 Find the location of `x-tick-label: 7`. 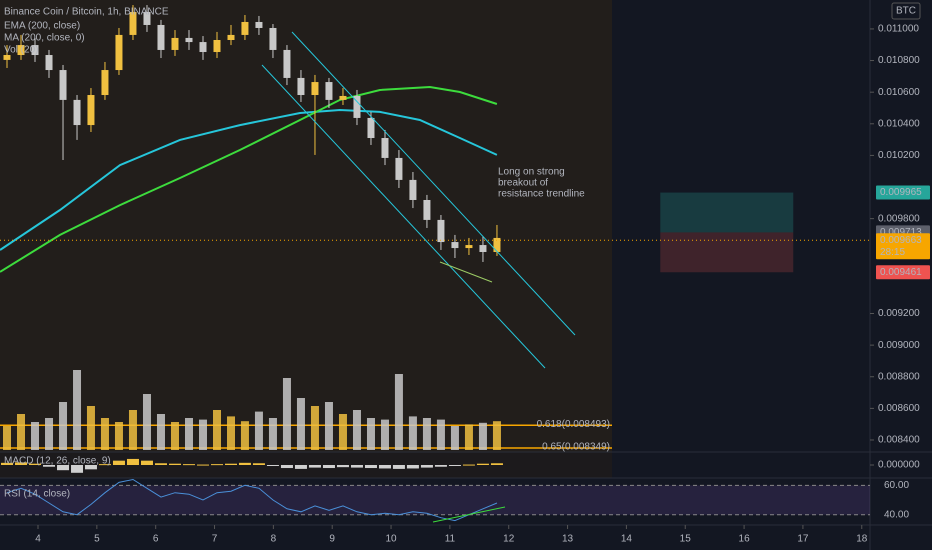

x-tick-label: 7 is located at coordinates (215, 539).